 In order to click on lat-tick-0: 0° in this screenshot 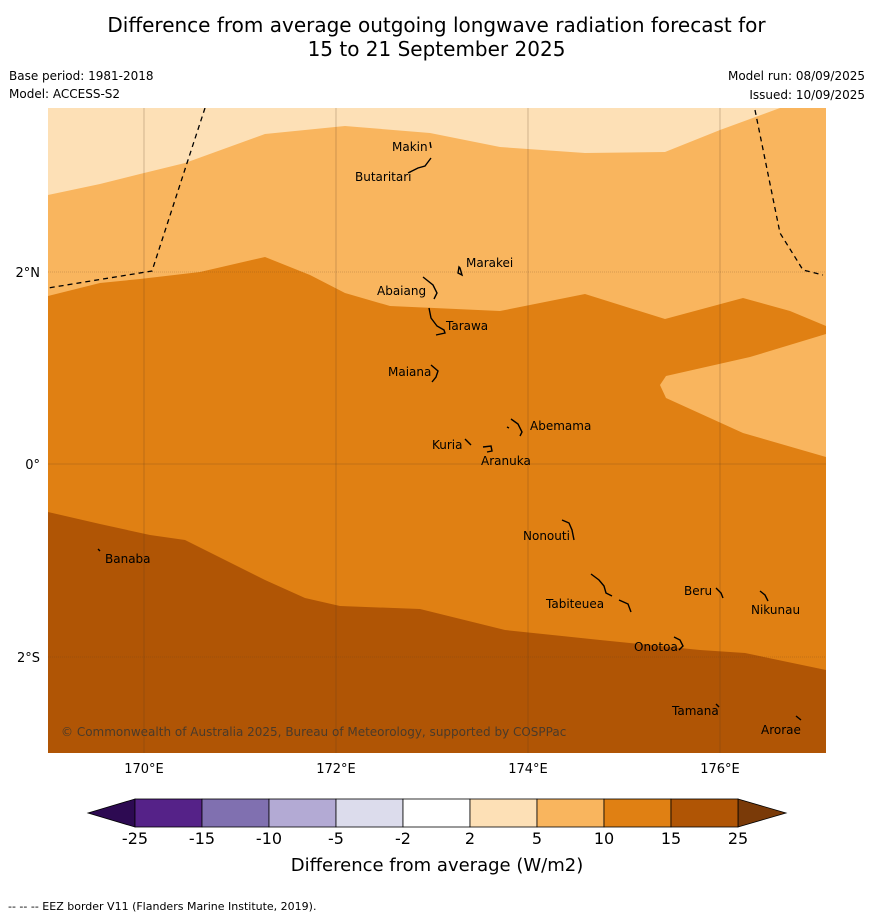, I will do `click(32, 465)`.